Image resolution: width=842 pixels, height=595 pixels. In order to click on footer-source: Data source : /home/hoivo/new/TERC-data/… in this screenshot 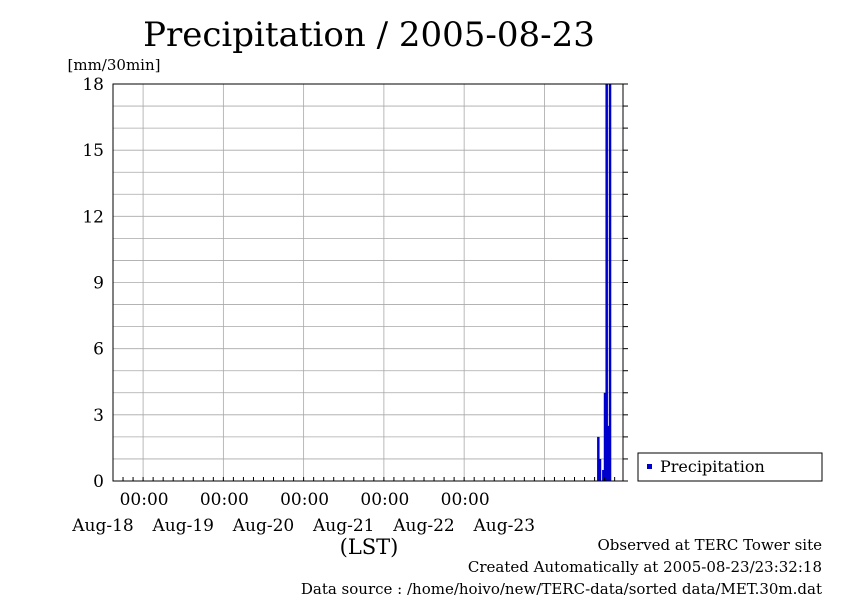, I will do `click(561, 587)`.